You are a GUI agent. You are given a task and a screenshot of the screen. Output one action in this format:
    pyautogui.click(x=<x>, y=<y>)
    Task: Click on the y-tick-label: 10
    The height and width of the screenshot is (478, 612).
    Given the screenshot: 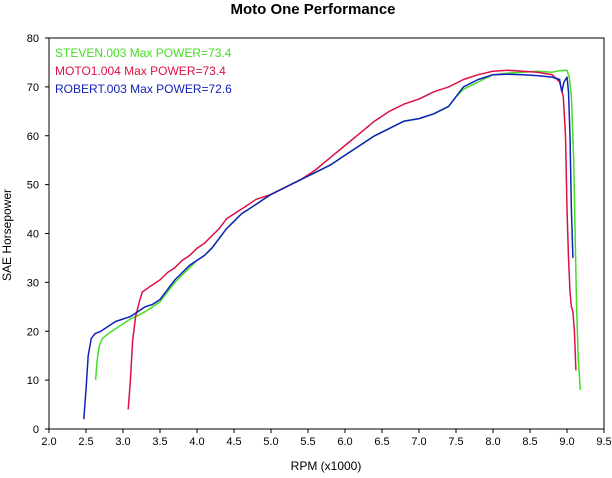 What is the action you would take?
    pyautogui.click(x=33, y=381)
    